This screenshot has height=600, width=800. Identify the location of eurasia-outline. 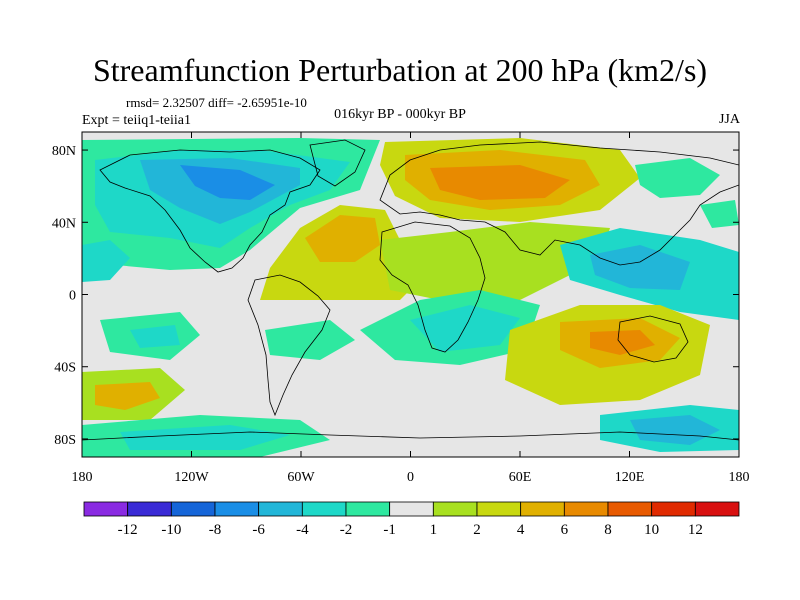
(559, 203).